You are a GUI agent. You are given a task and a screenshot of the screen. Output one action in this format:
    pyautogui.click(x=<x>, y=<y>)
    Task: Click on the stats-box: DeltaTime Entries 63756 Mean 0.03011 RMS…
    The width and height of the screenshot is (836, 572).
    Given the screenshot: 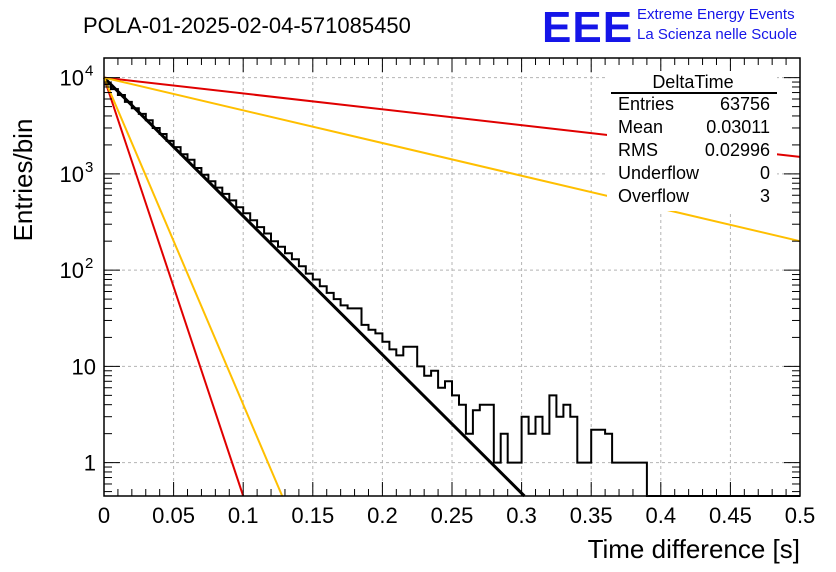 What is the action you would take?
    pyautogui.click(x=692, y=141)
    